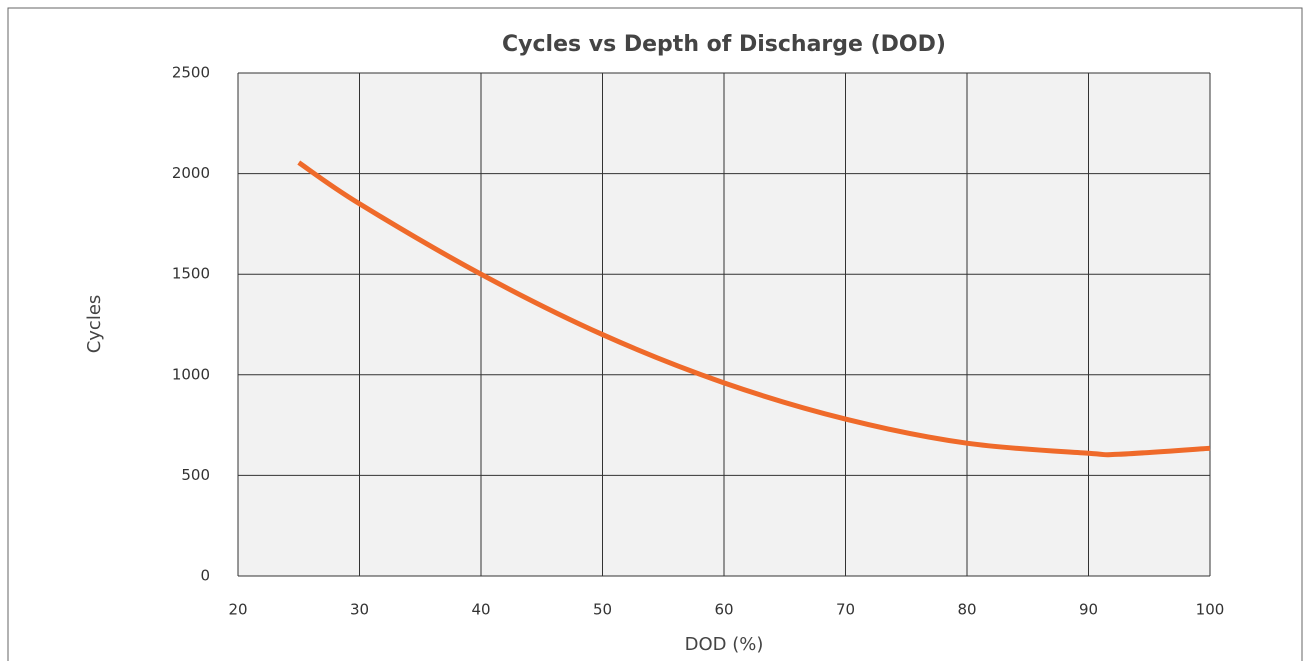 The height and width of the screenshot is (661, 1310). I want to click on x-tick-label: 60, so click(723, 610).